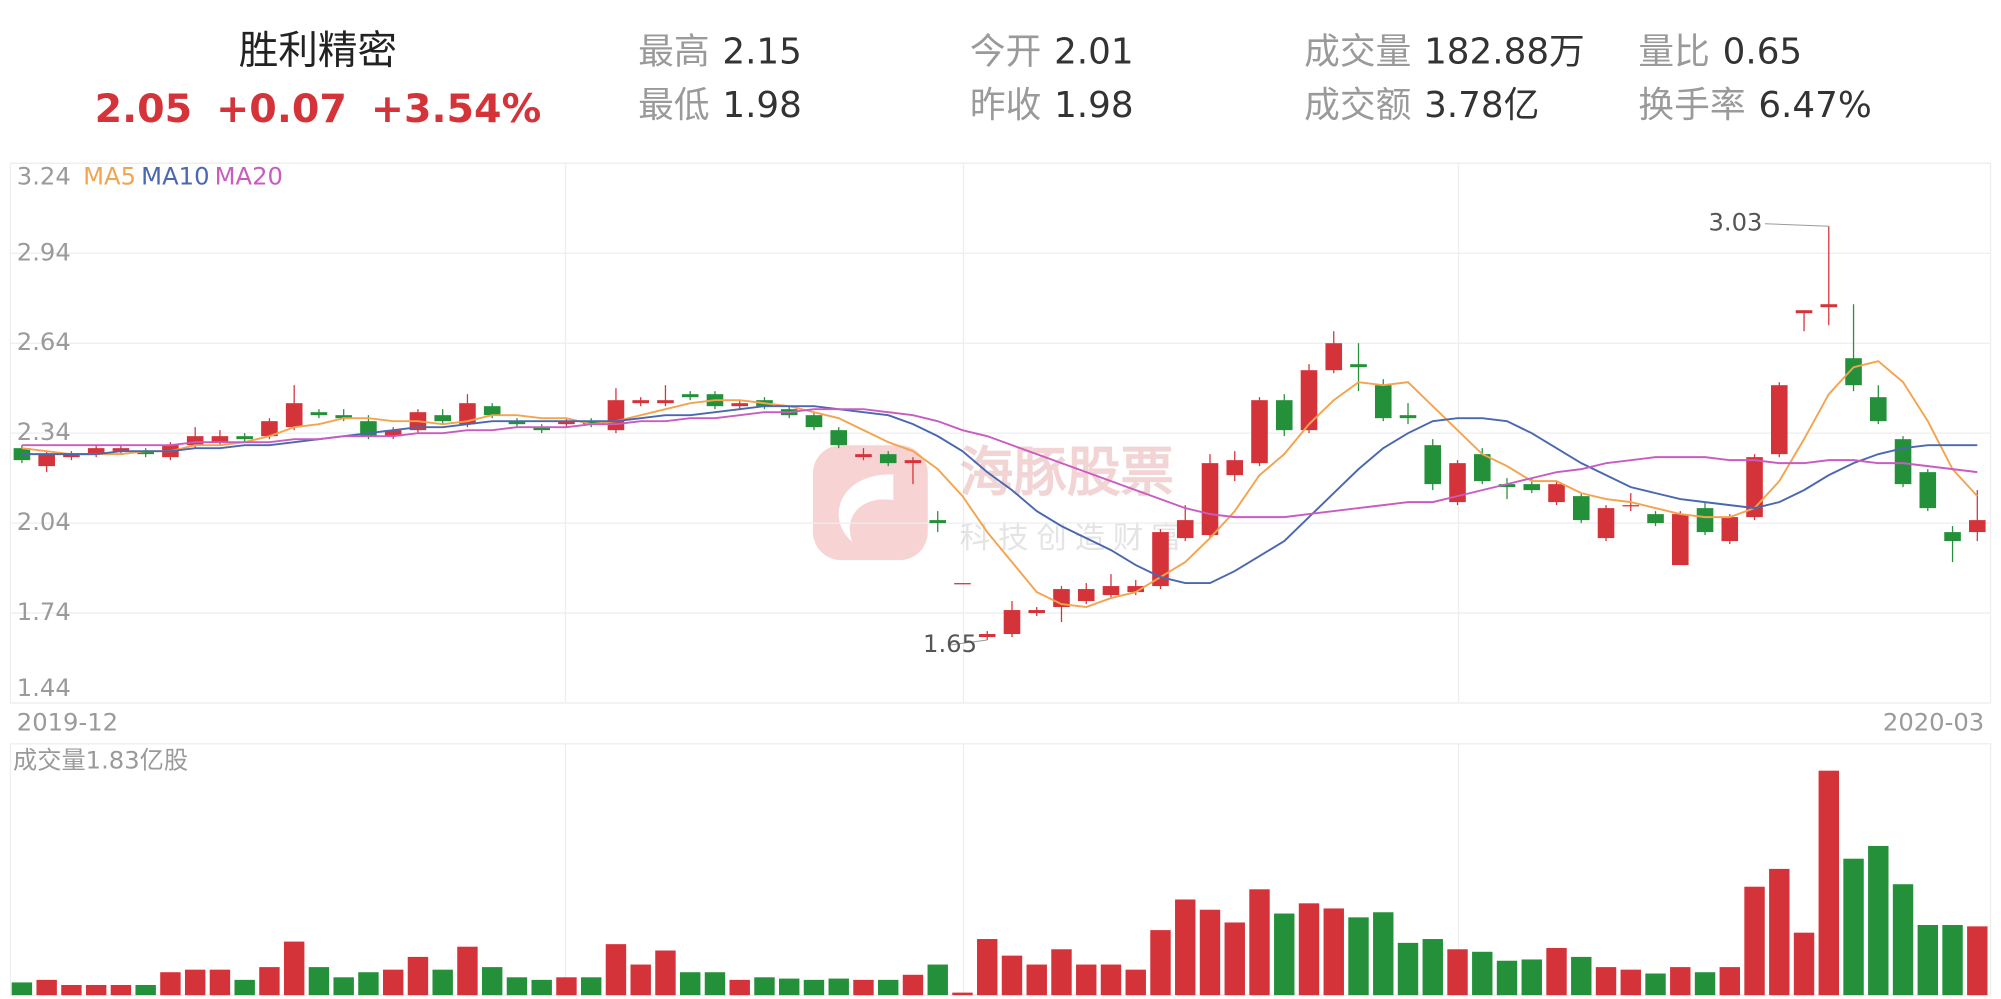 The height and width of the screenshot is (999, 2001). I want to click on stat: 换手率 6.47%, so click(1754, 105).